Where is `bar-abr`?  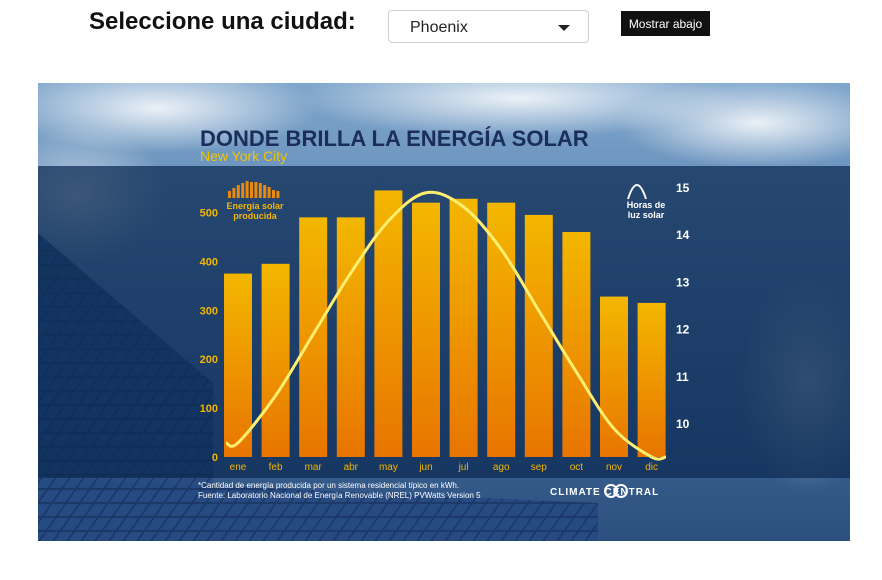 bar-abr is located at coordinates (350, 337).